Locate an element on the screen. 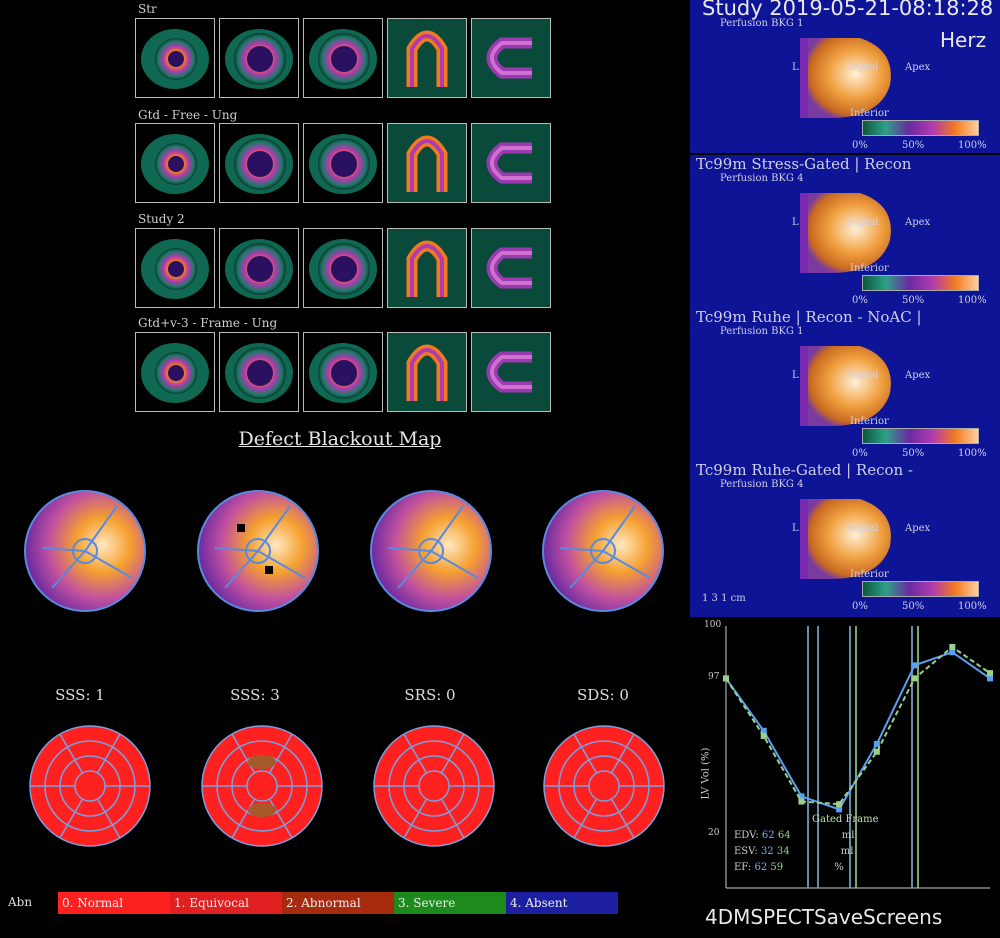  stat-unit: % is located at coordinates (839, 867).